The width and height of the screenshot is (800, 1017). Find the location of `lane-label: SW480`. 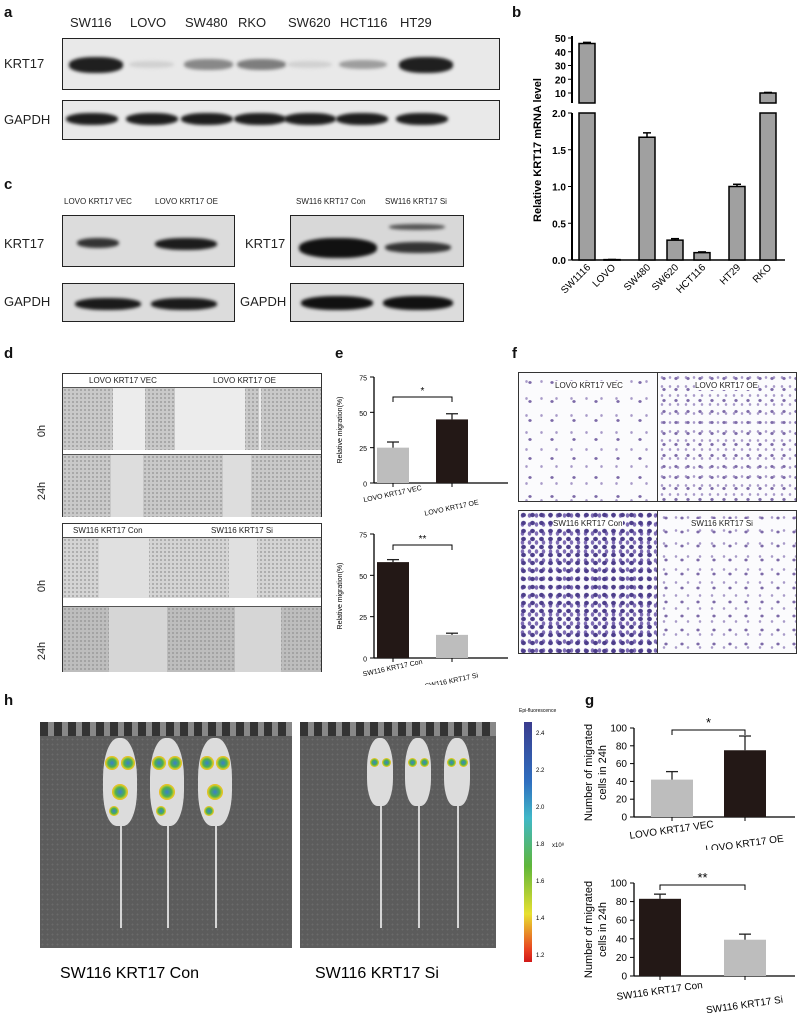

lane-label: SW480 is located at coordinates (206, 22).